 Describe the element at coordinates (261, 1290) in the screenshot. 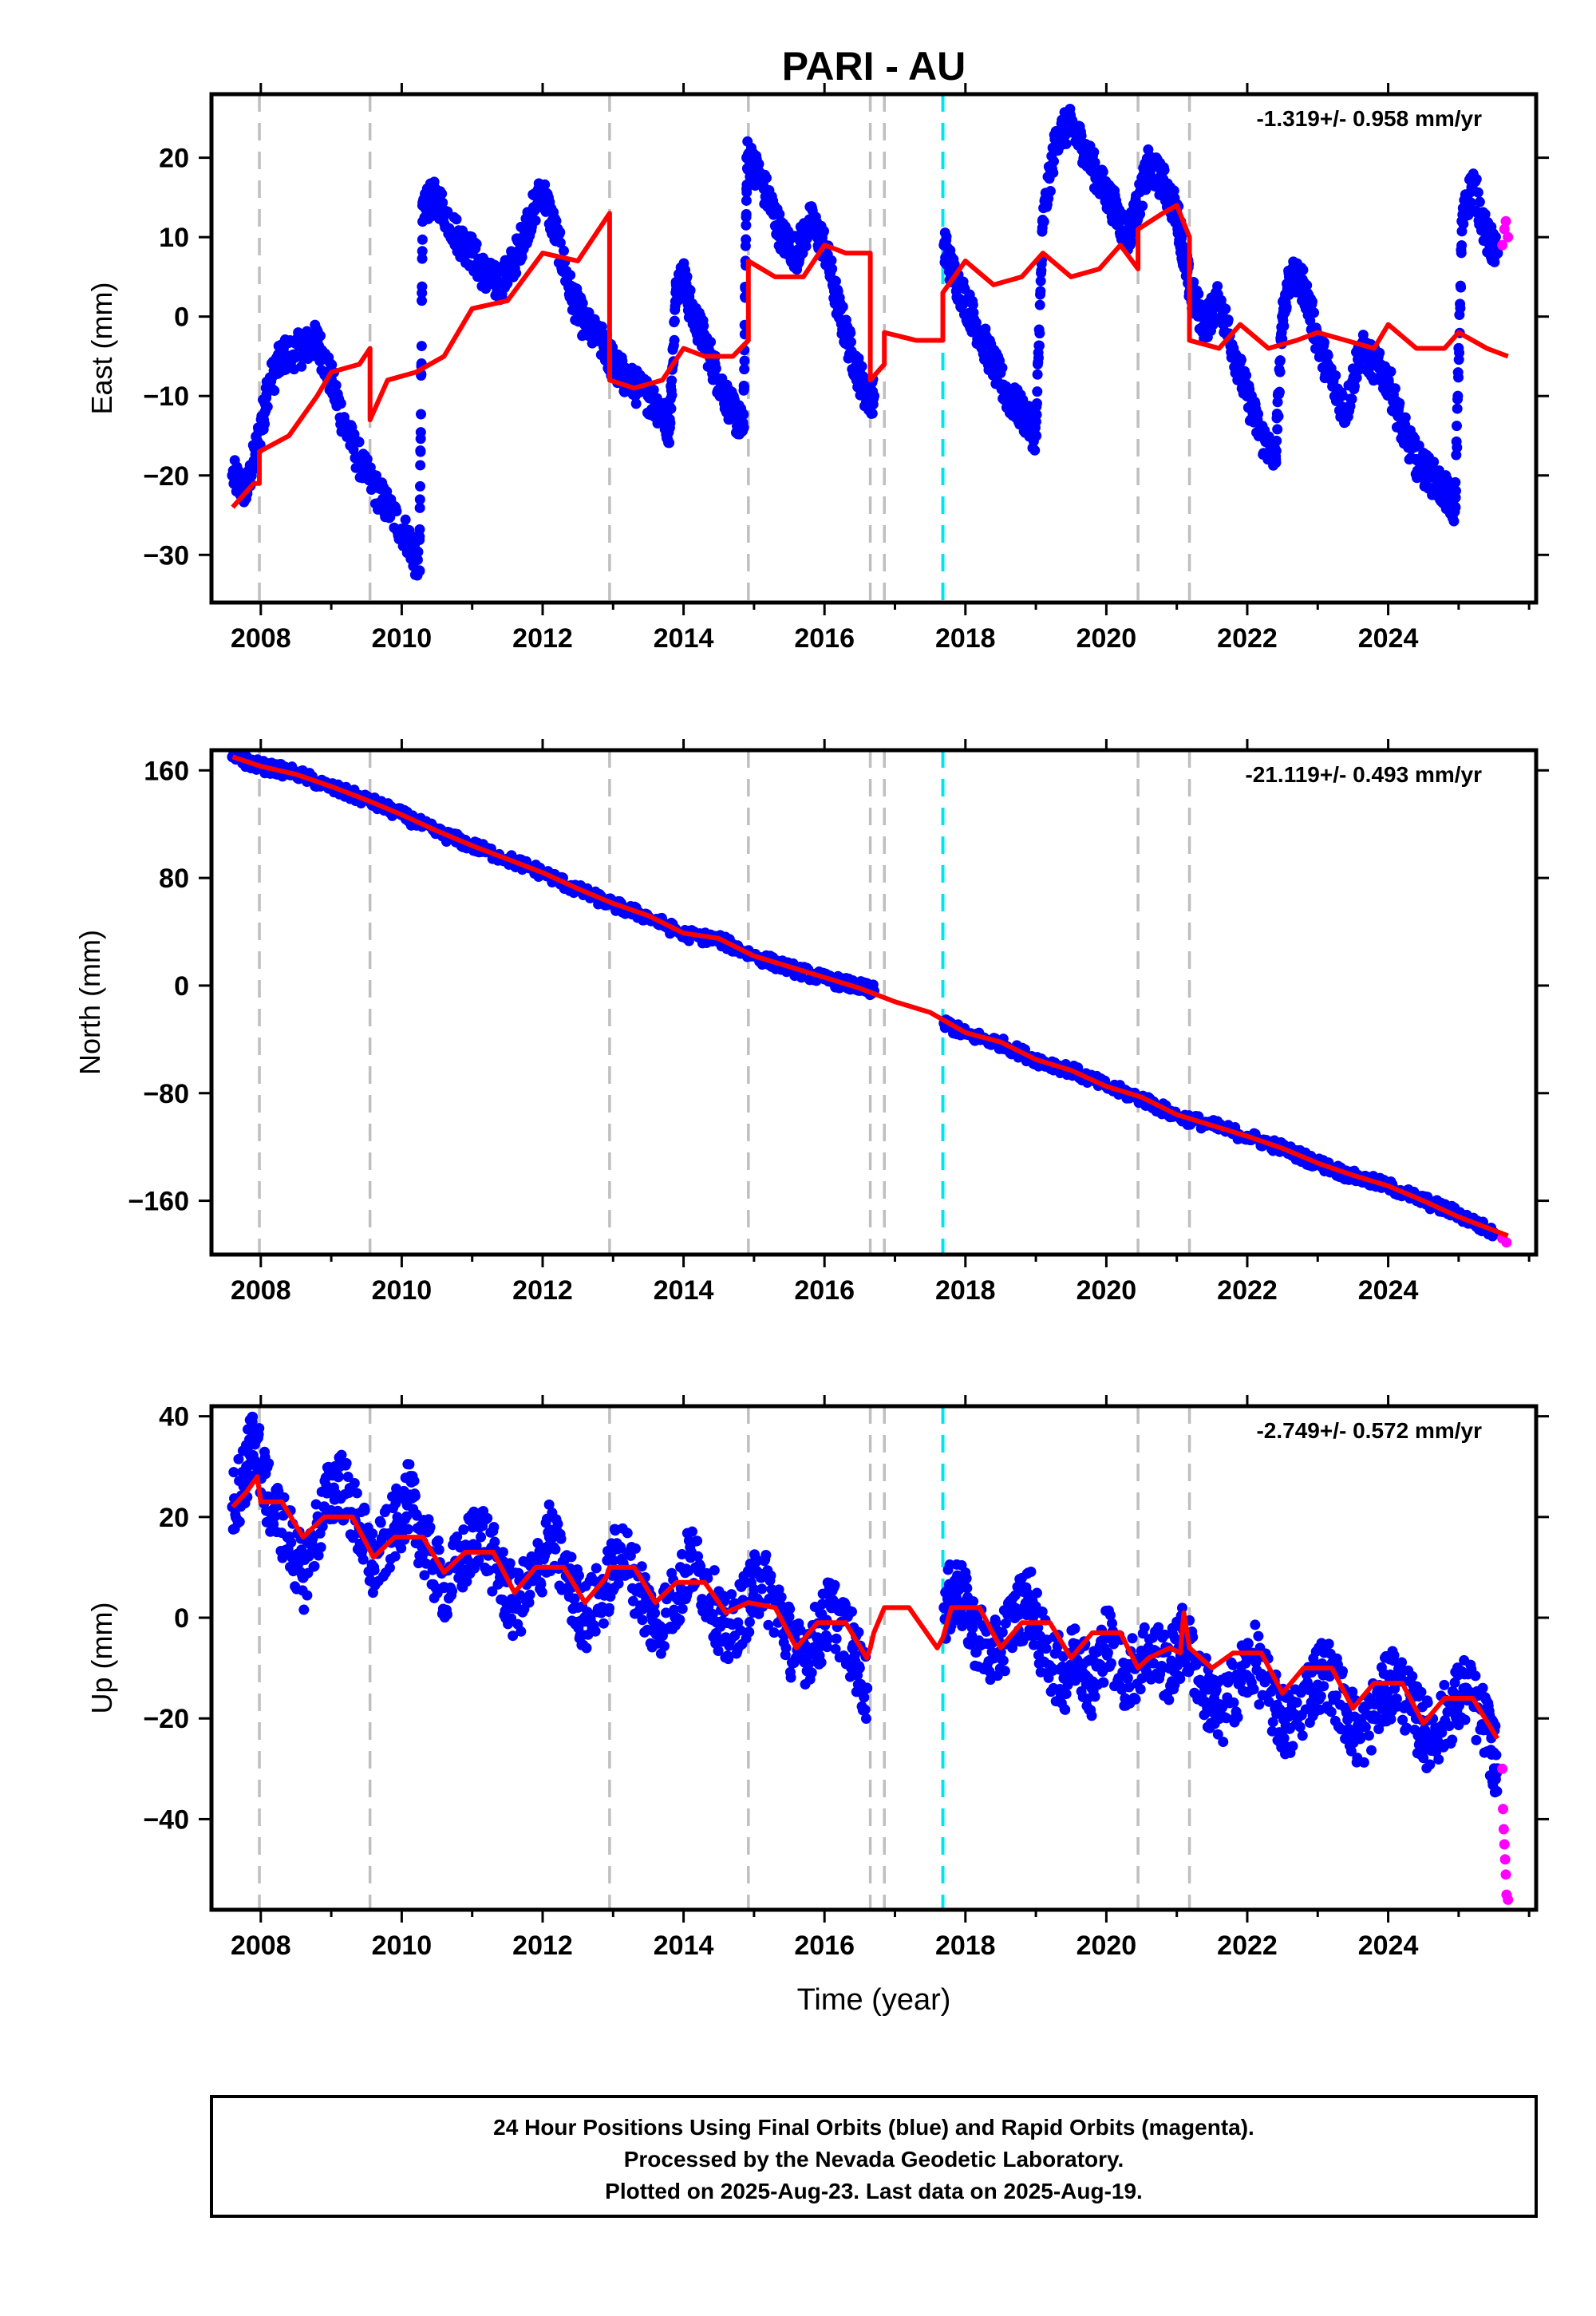

I see `north-xtick-label-0: 2008` at that location.